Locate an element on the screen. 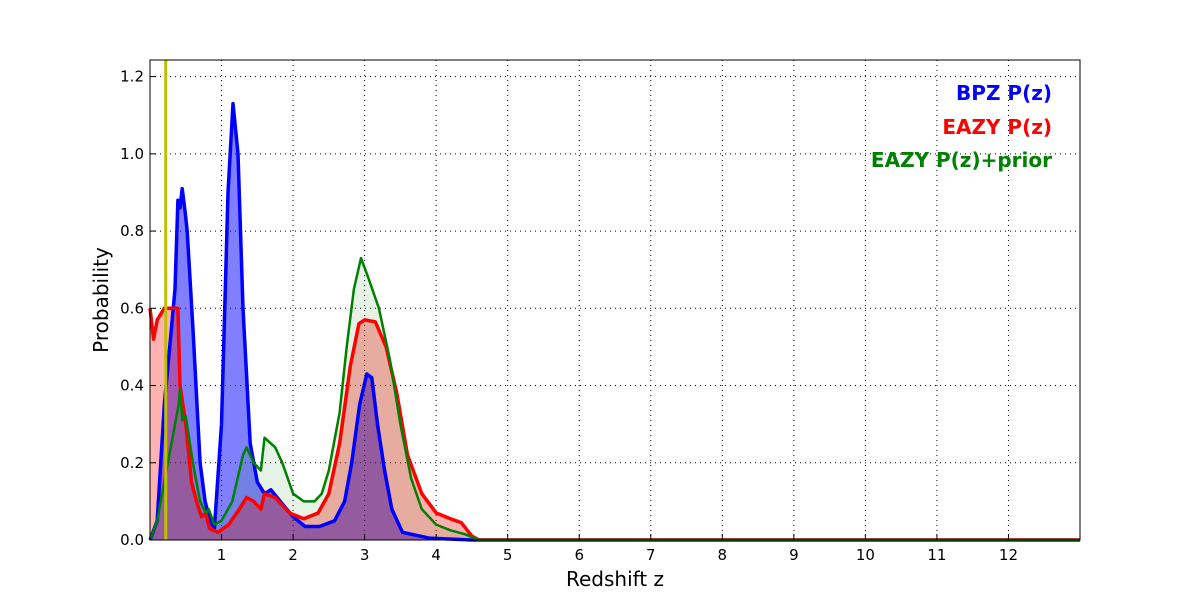  x-tick-label: 9 is located at coordinates (794, 555).